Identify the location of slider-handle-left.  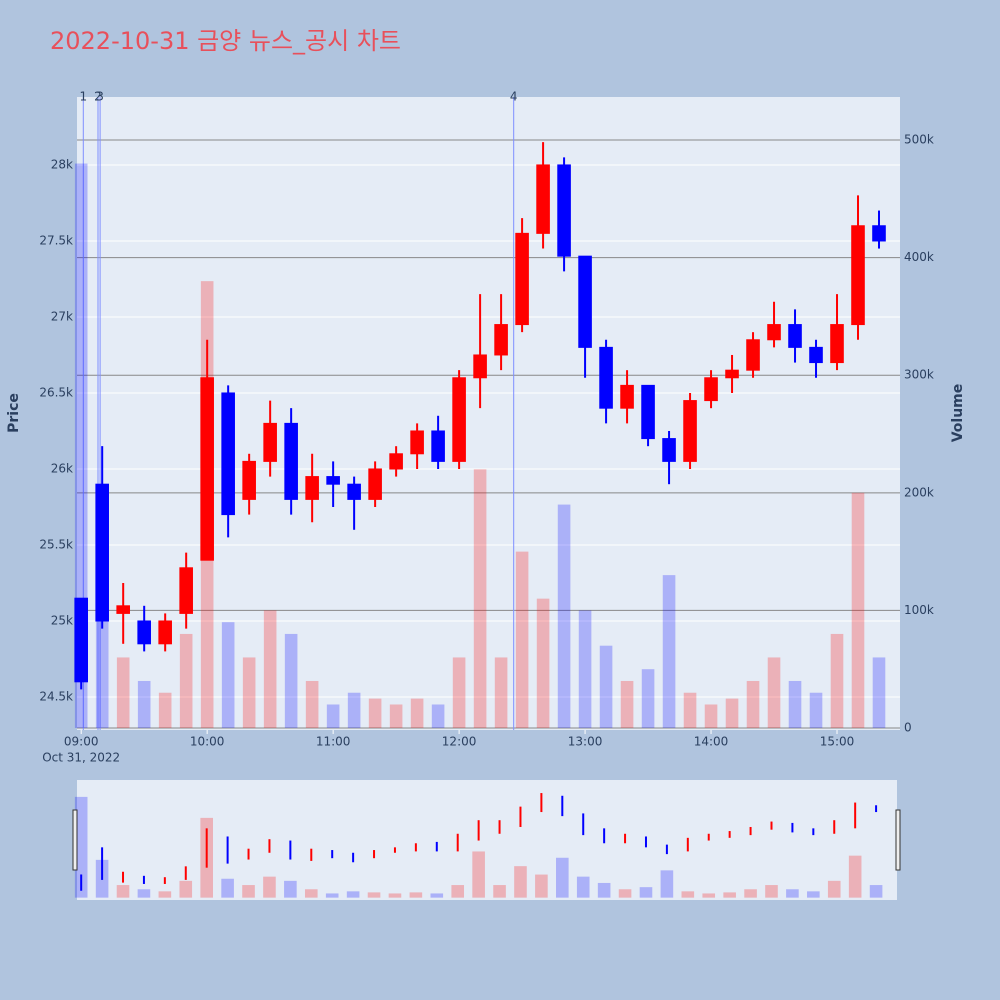
(75, 840).